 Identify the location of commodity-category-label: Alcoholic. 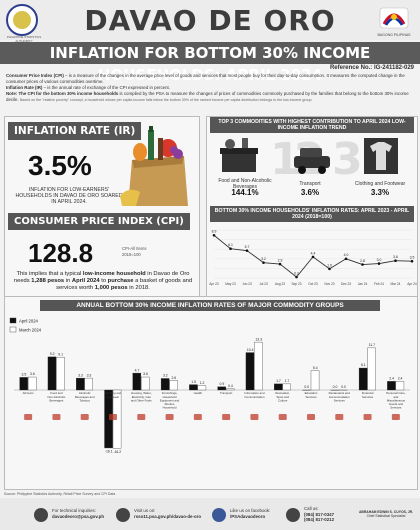
(85, 393).